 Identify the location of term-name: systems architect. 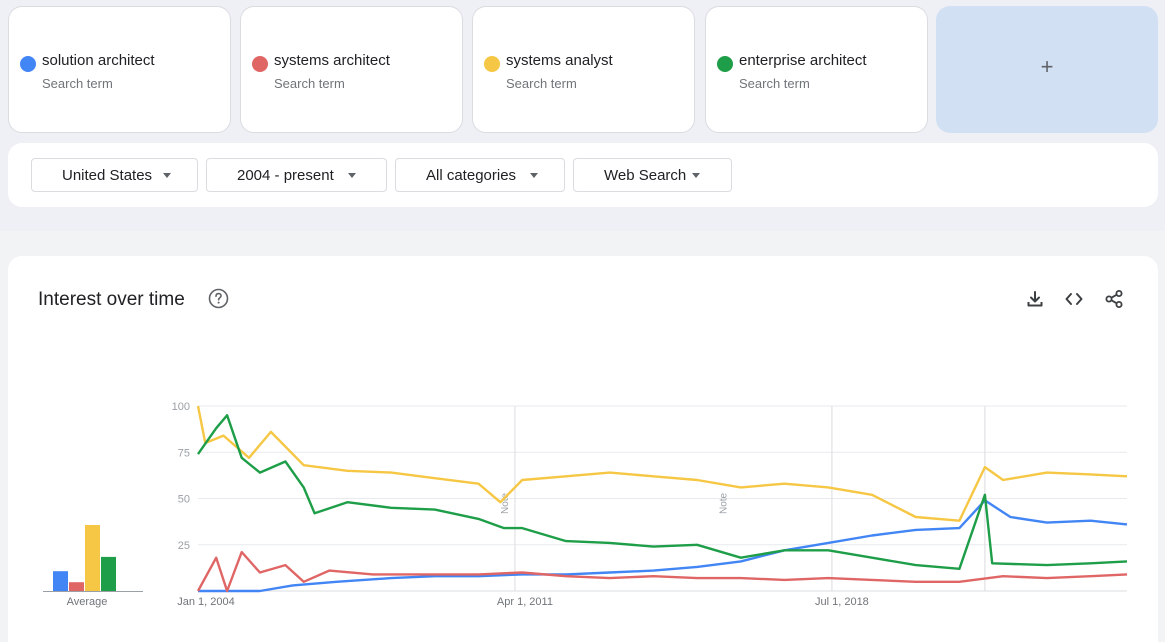
(332, 60).